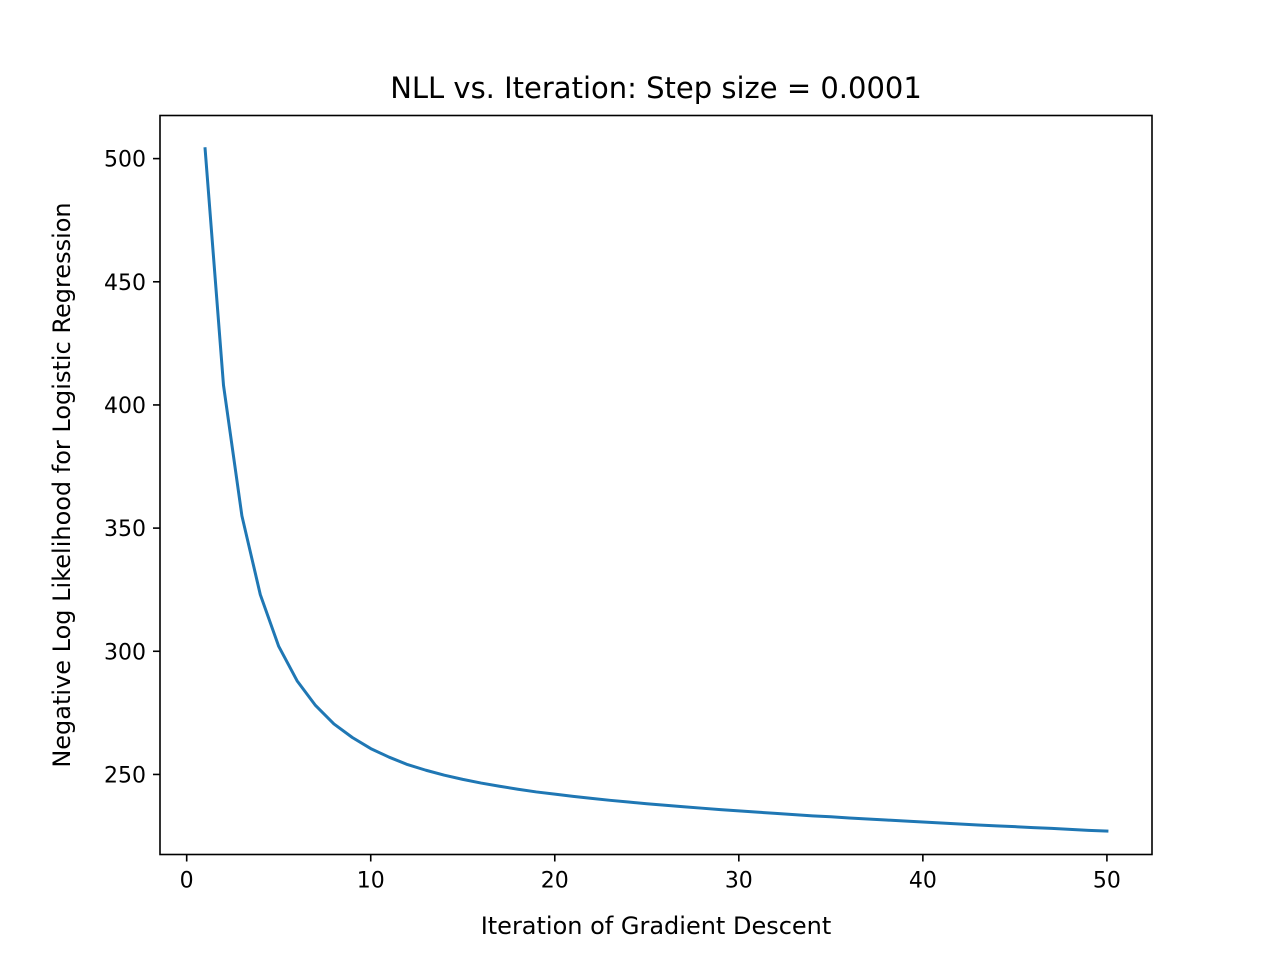 Image resolution: width=1280 pixels, height=960 pixels. What do you see at coordinates (125, 160) in the screenshot?
I see `y-tick-label: 500` at bounding box center [125, 160].